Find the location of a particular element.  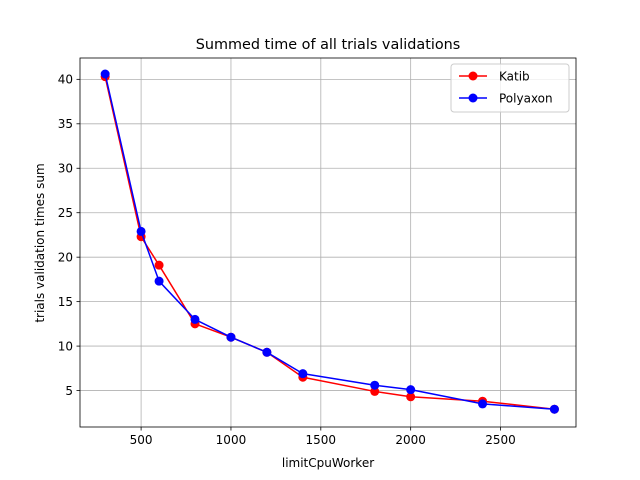

legend-item-katib: Katib is located at coordinates (494, 76).